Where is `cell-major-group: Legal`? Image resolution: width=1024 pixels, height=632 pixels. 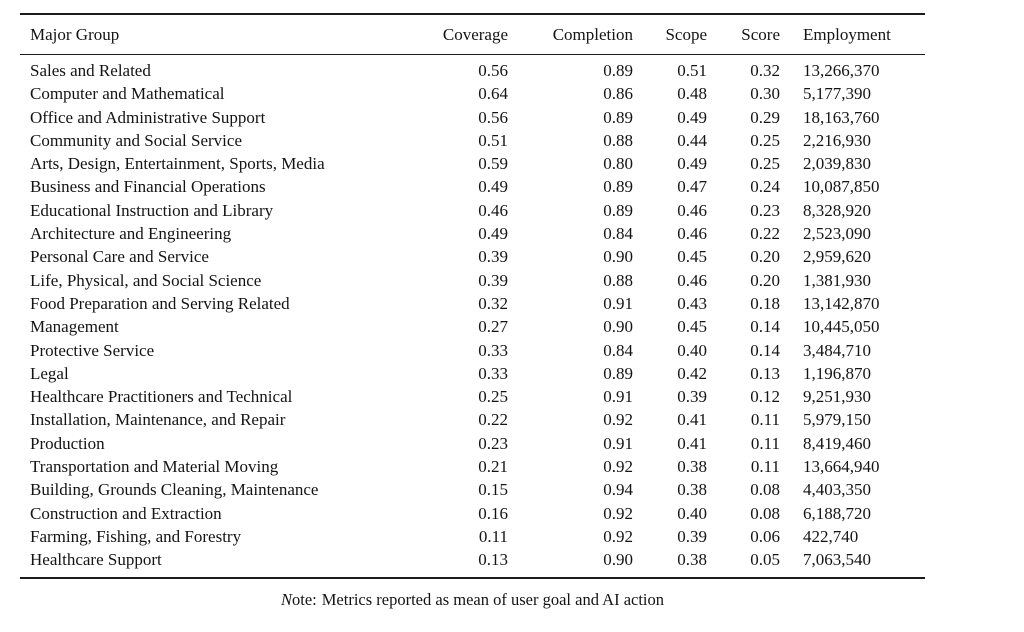 cell-major-group: Legal is located at coordinates (49, 373).